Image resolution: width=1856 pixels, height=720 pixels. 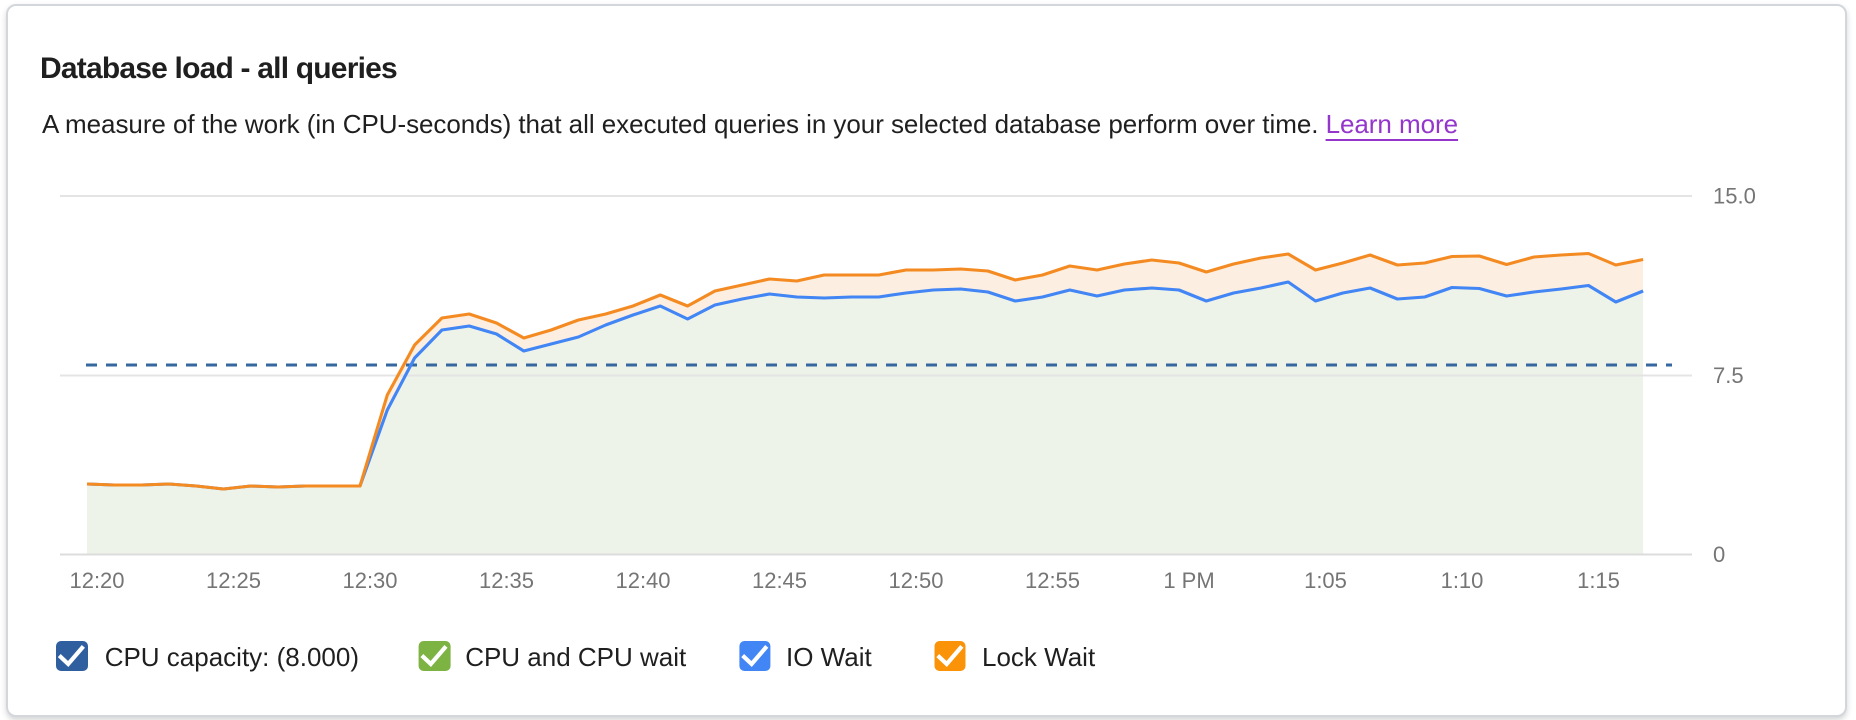 I want to click on svg-text: 12:30, so click(x=369, y=580).